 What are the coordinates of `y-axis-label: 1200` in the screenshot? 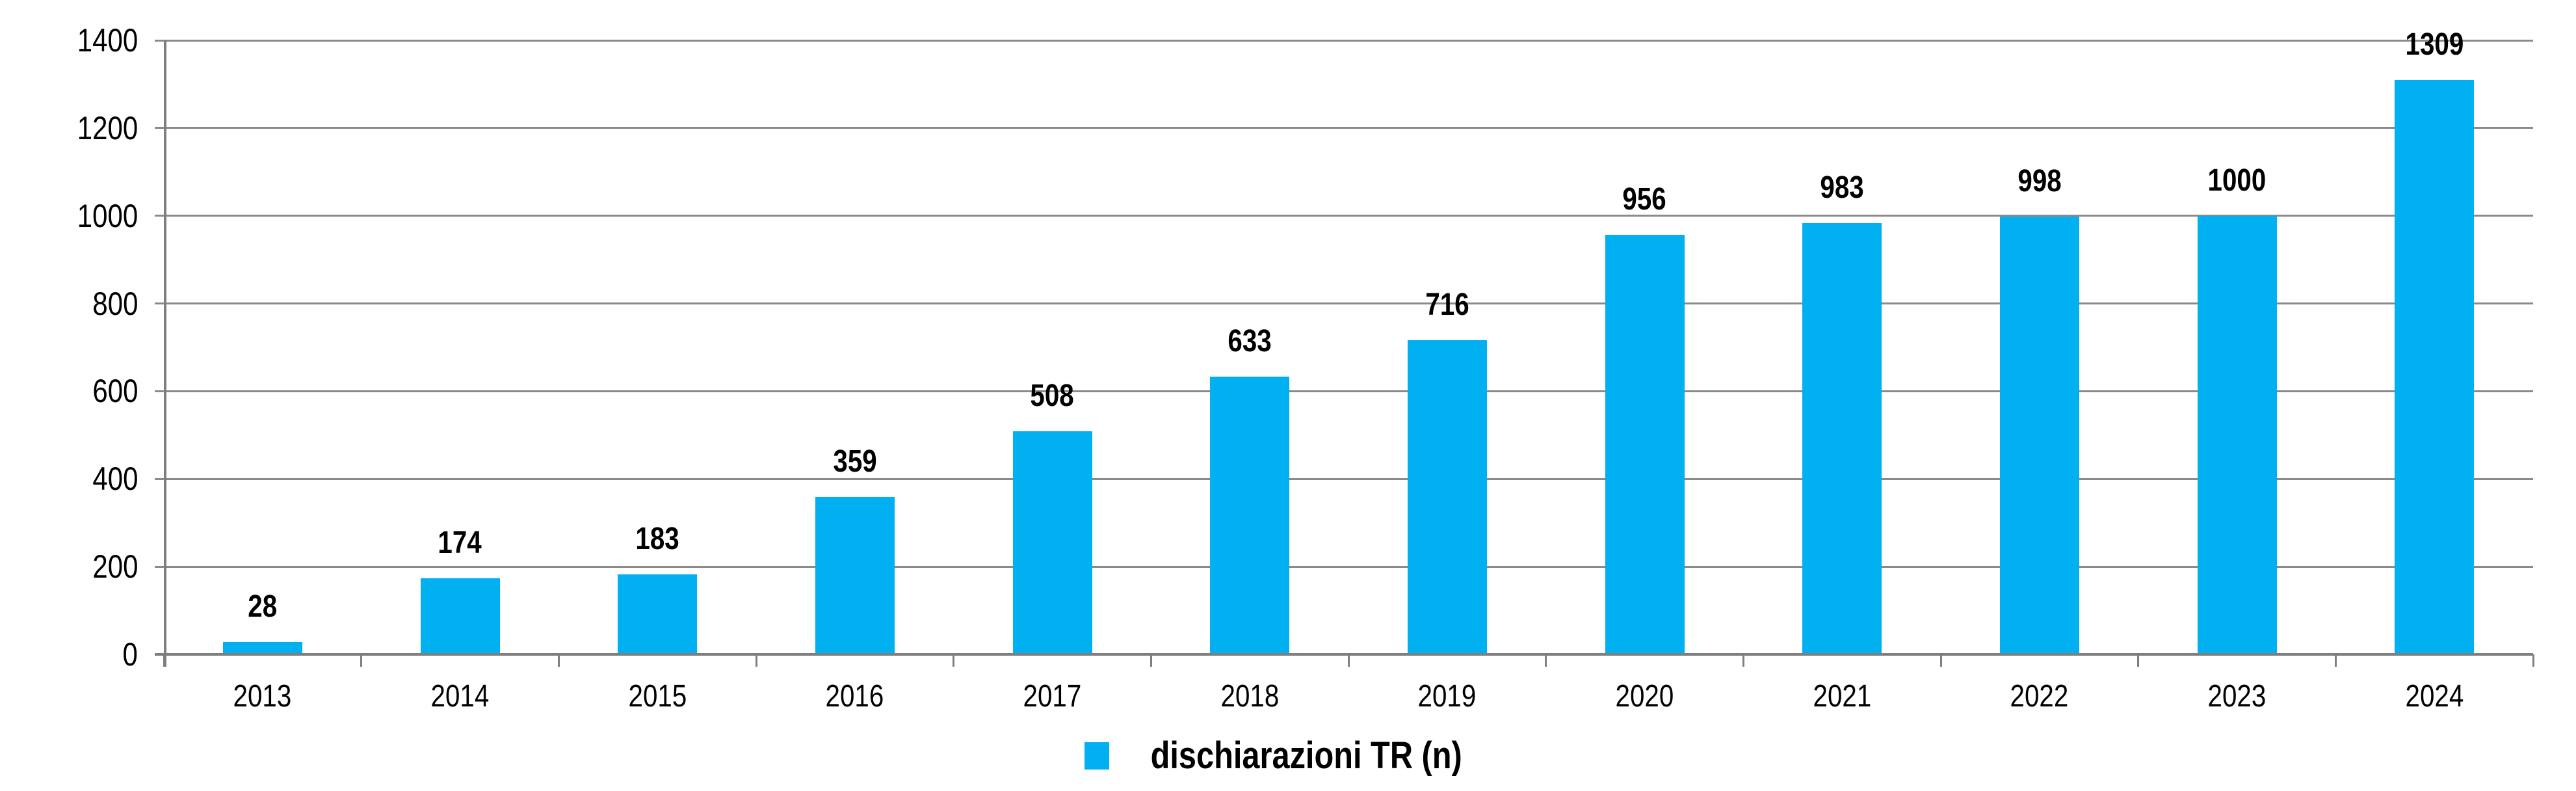 It's located at (107, 127).